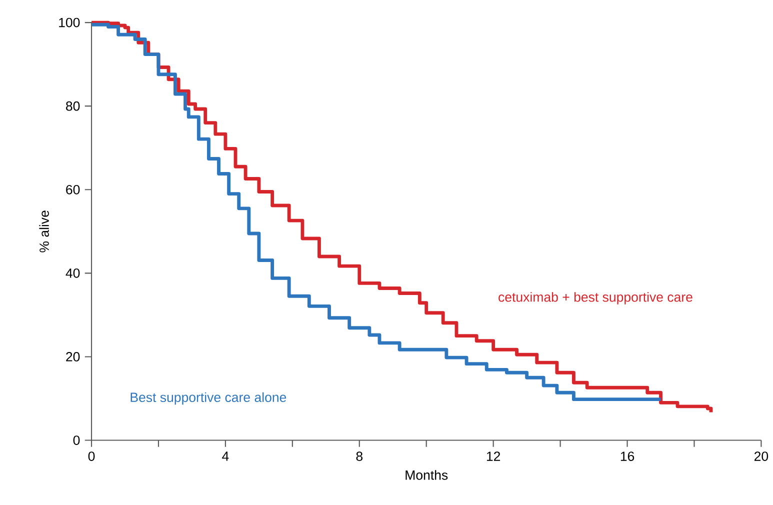  Describe the element at coordinates (208, 398) in the screenshot. I see `text: Best supportive care alone` at that location.